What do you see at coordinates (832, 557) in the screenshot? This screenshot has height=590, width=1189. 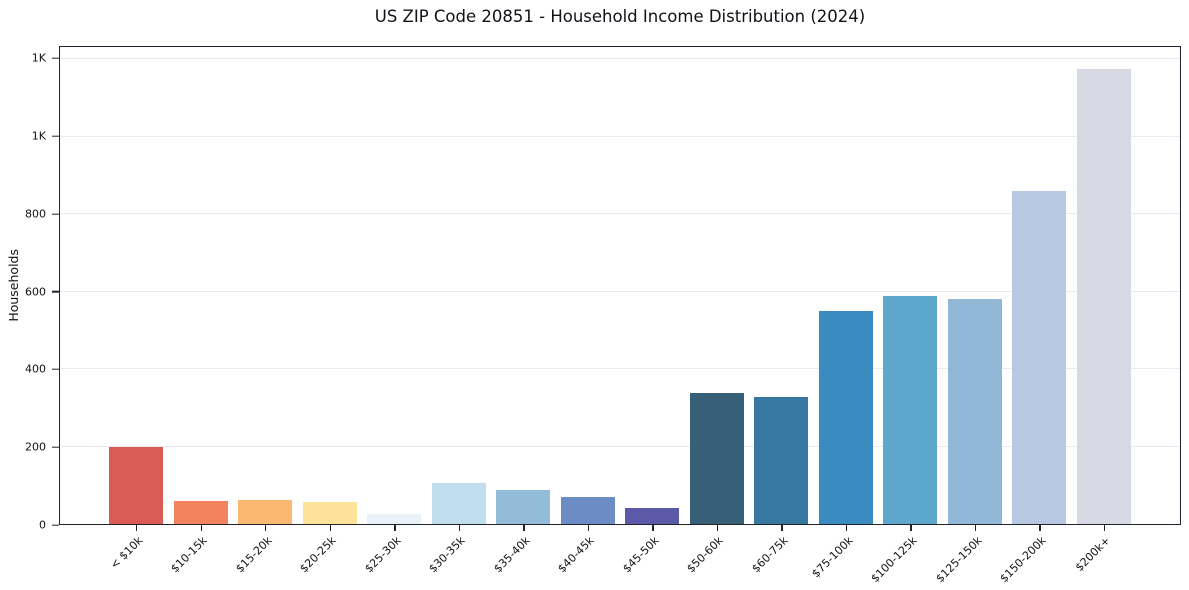 I see `x-tick-label: $75-100k` at bounding box center [832, 557].